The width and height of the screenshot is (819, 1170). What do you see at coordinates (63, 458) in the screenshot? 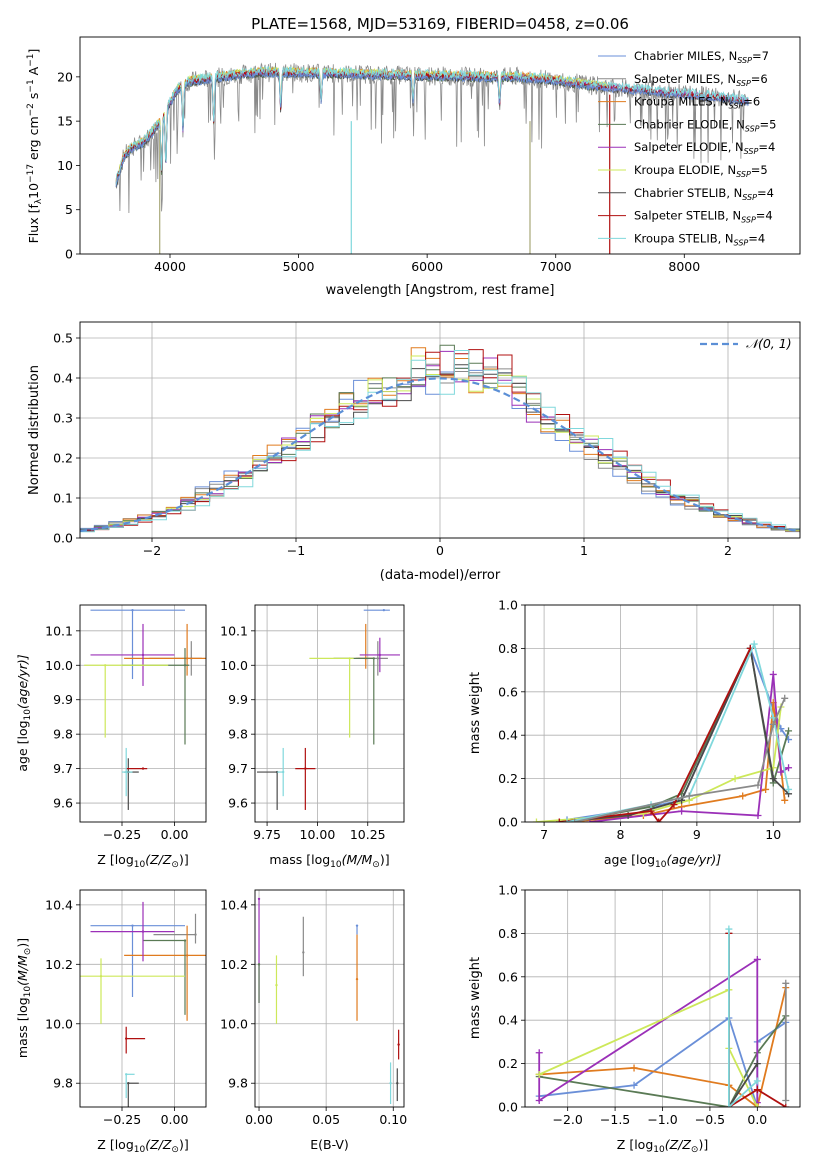
I see `y-tick-label: 0.2` at bounding box center [63, 458].